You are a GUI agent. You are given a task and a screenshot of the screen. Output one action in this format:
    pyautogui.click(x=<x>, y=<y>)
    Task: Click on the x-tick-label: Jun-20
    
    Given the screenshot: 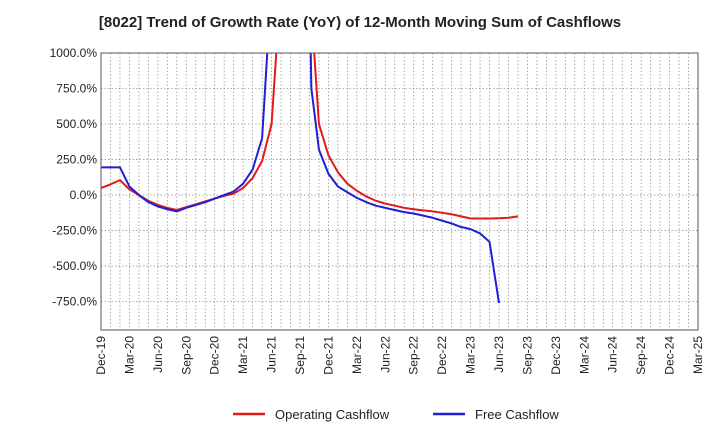 What is the action you would take?
    pyautogui.click(x=158, y=354)
    